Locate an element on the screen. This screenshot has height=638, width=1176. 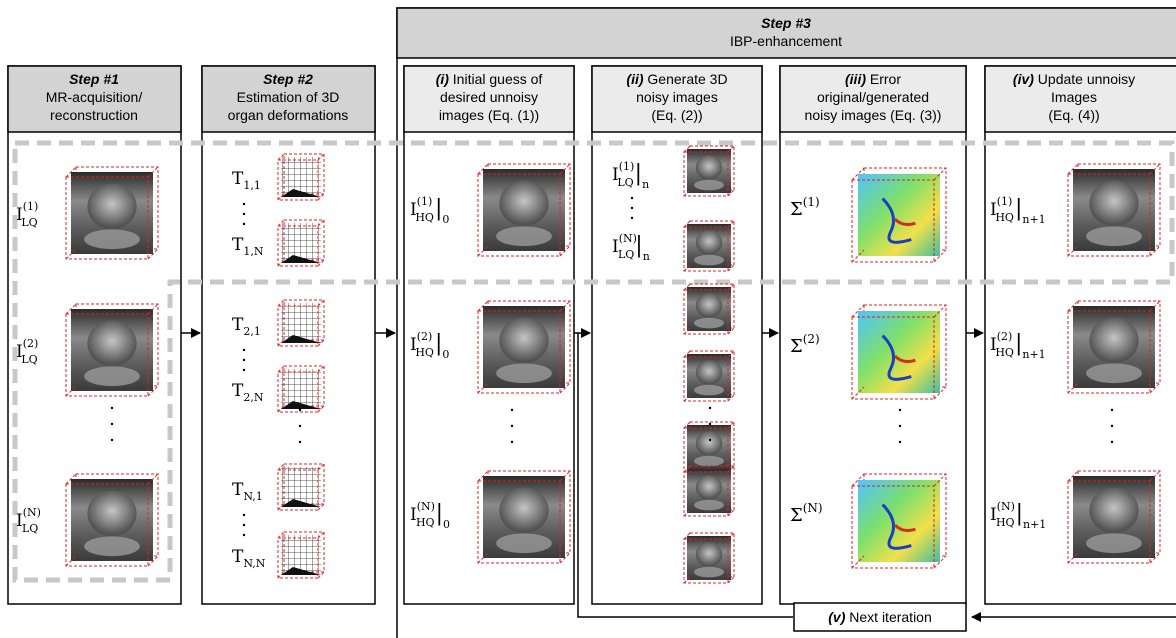
sub-iv-line1: Update unnoisy is located at coordinates (1084, 79).